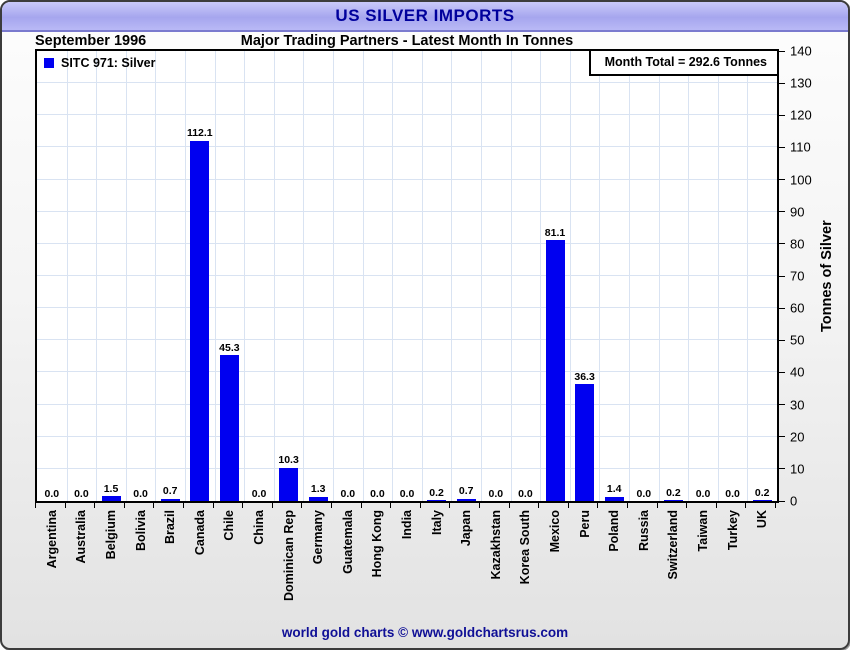  What do you see at coordinates (377, 544) in the screenshot?
I see `x-axis-label-text: Hong Kong` at bounding box center [377, 544].